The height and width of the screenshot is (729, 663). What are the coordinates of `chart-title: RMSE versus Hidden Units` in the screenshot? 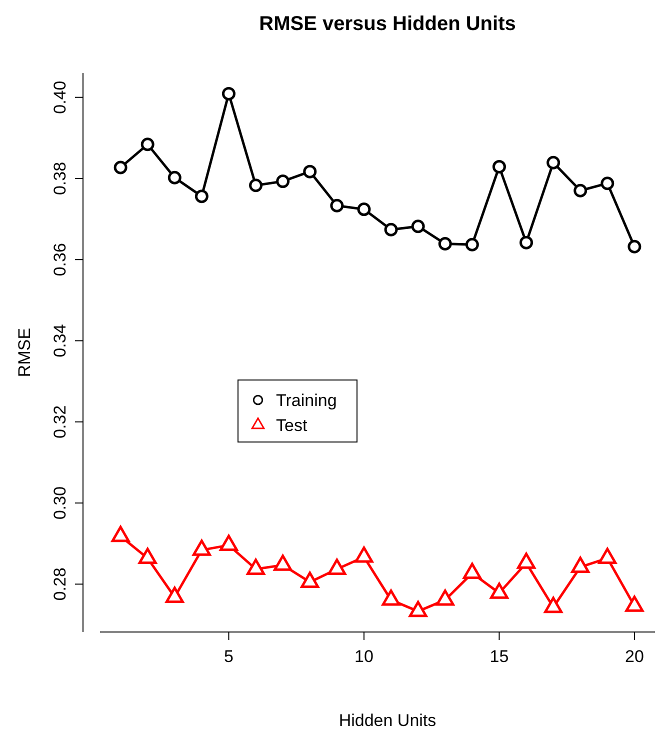 It's located at (387, 24).